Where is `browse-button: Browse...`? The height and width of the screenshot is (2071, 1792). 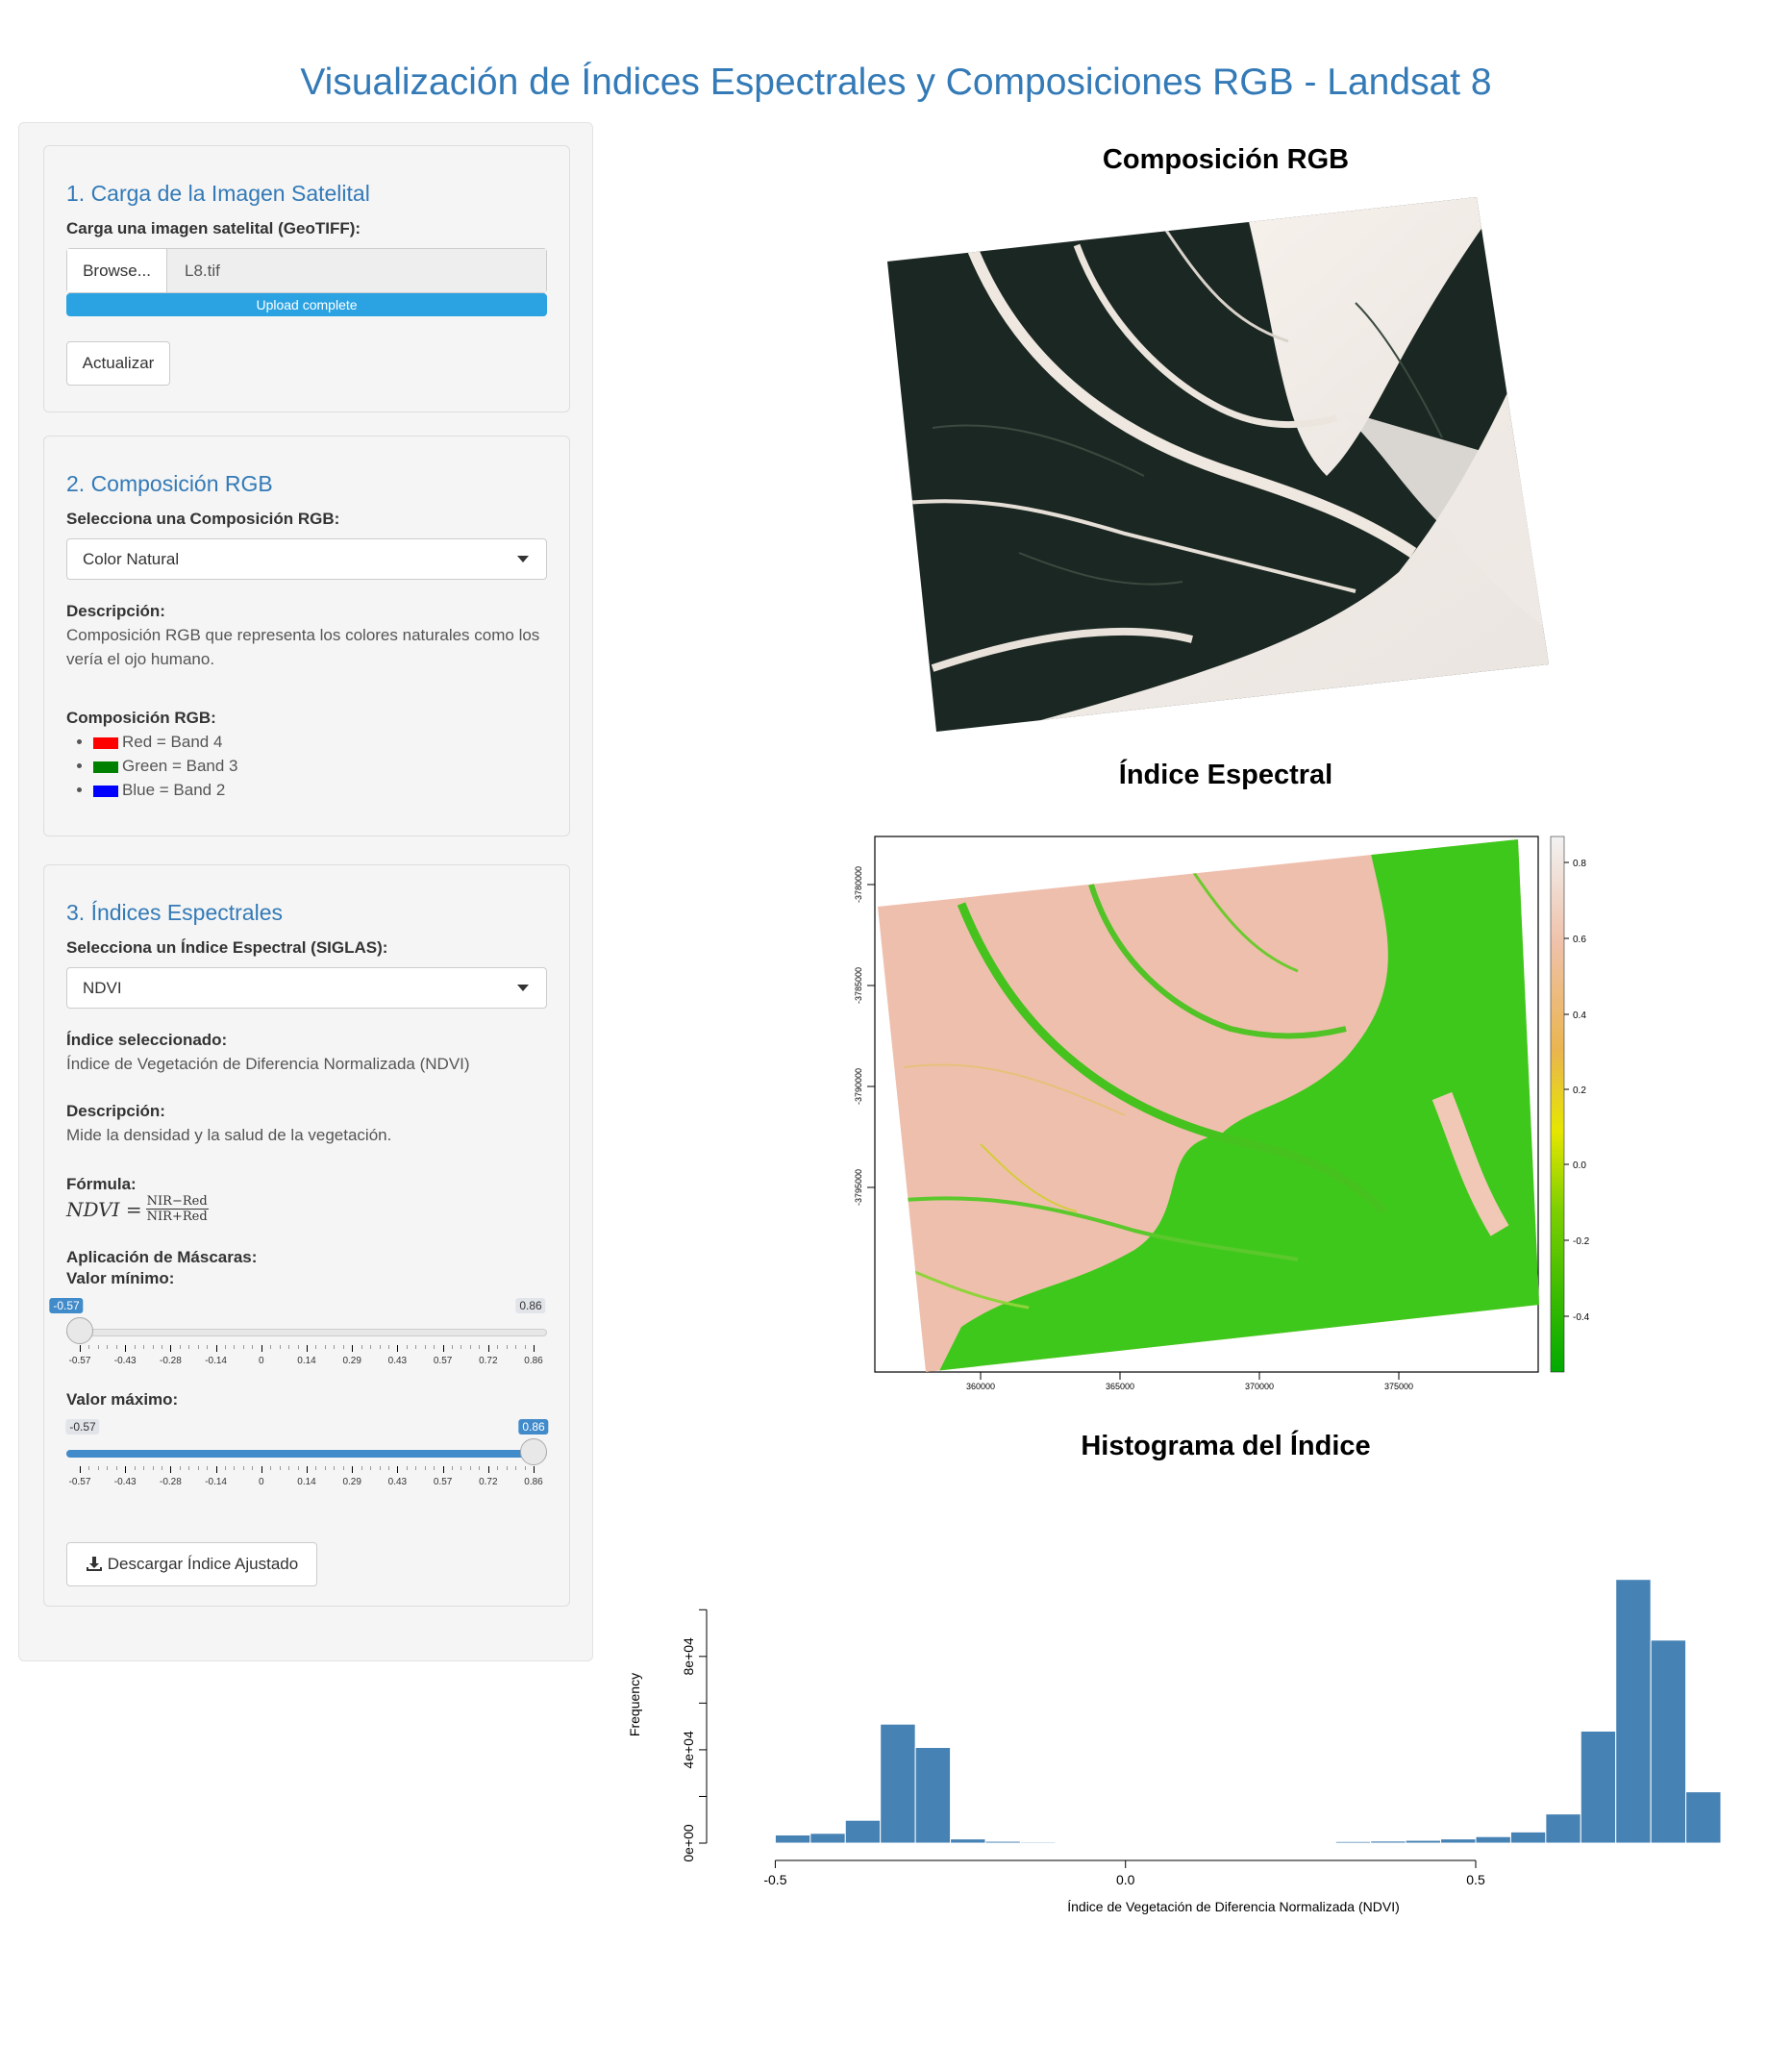
browse-button: Browse... is located at coordinates (117, 271).